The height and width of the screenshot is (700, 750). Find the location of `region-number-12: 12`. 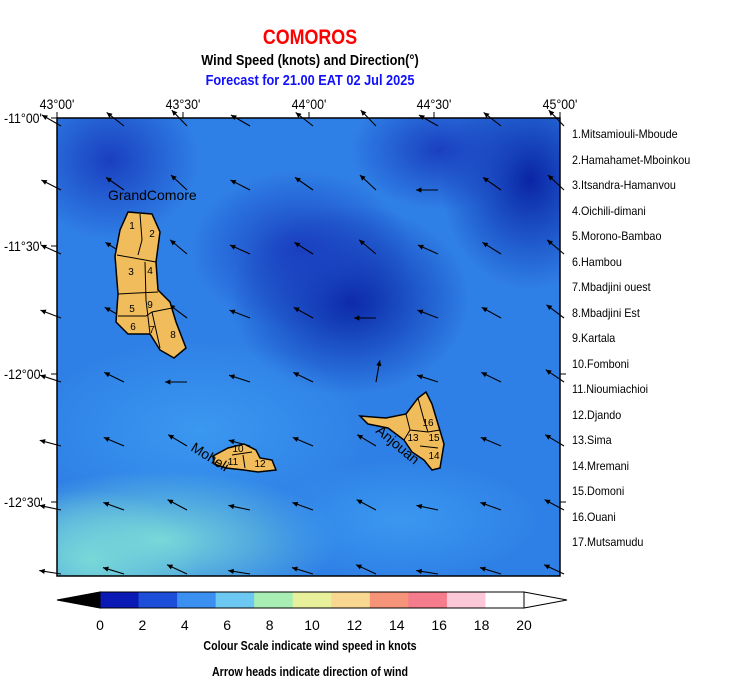

region-number-12: 12 is located at coordinates (260, 464).